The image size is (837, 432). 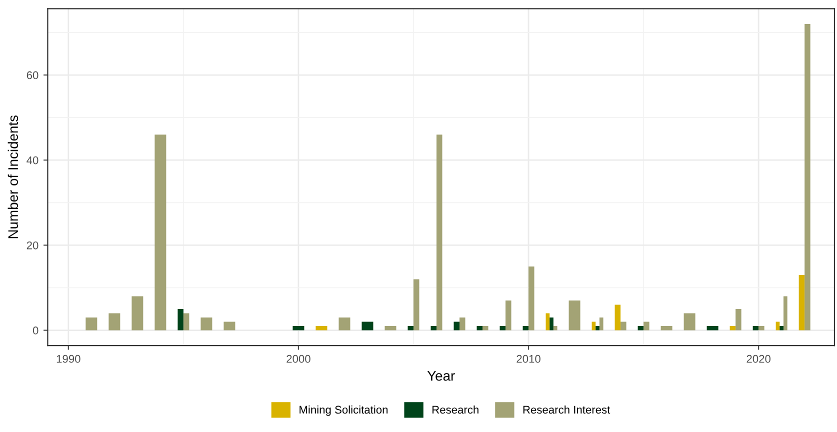 I want to click on legend-label: Research, so click(x=455, y=410).